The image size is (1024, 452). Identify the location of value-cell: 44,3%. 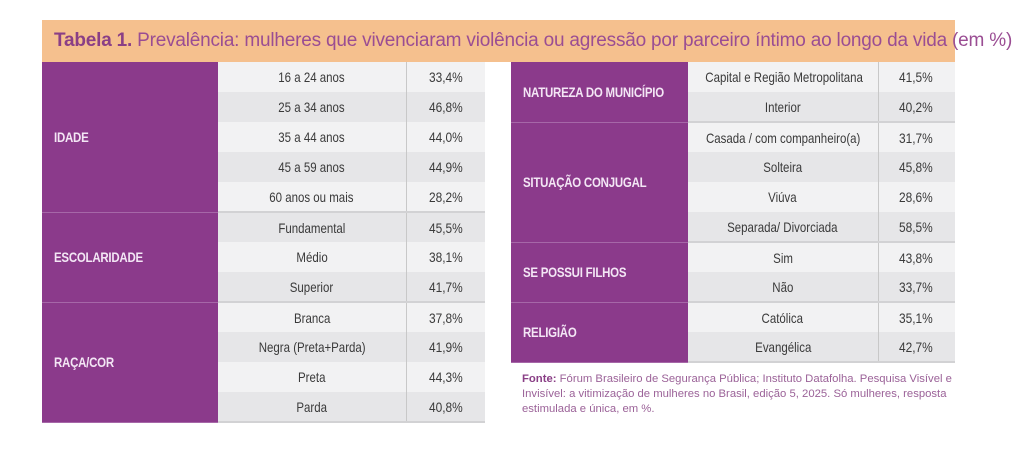
(445, 377).